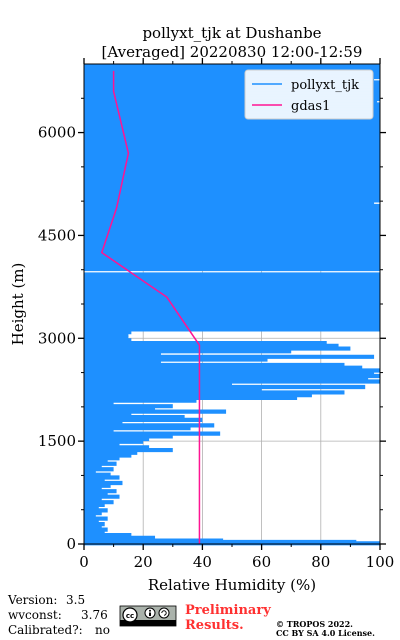  What do you see at coordinates (57, 133) in the screenshot?
I see `y-tick-label: 6000` at bounding box center [57, 133].